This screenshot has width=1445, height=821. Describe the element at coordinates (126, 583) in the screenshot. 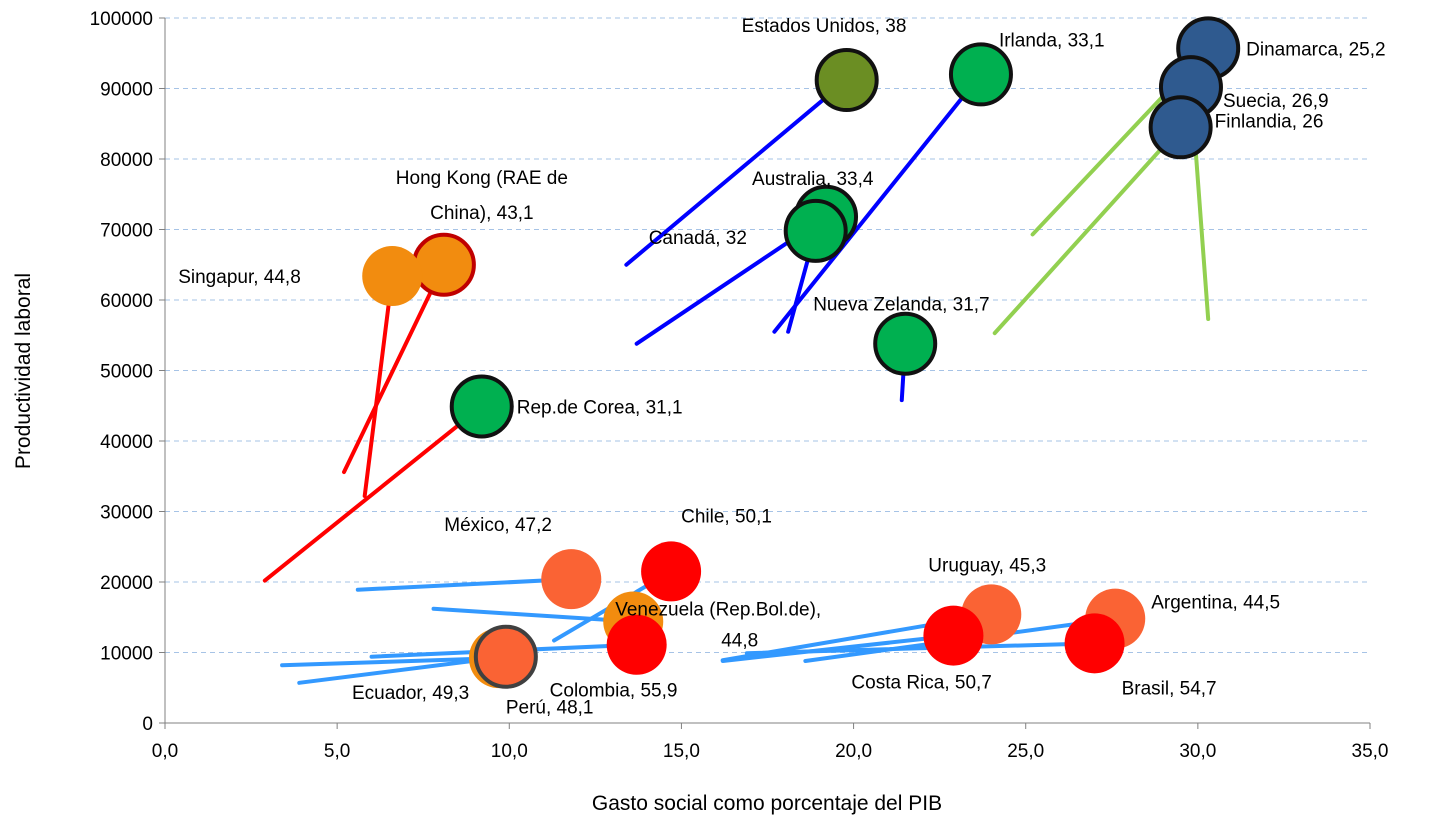

I see `y-tick-label: 20000` at that location.